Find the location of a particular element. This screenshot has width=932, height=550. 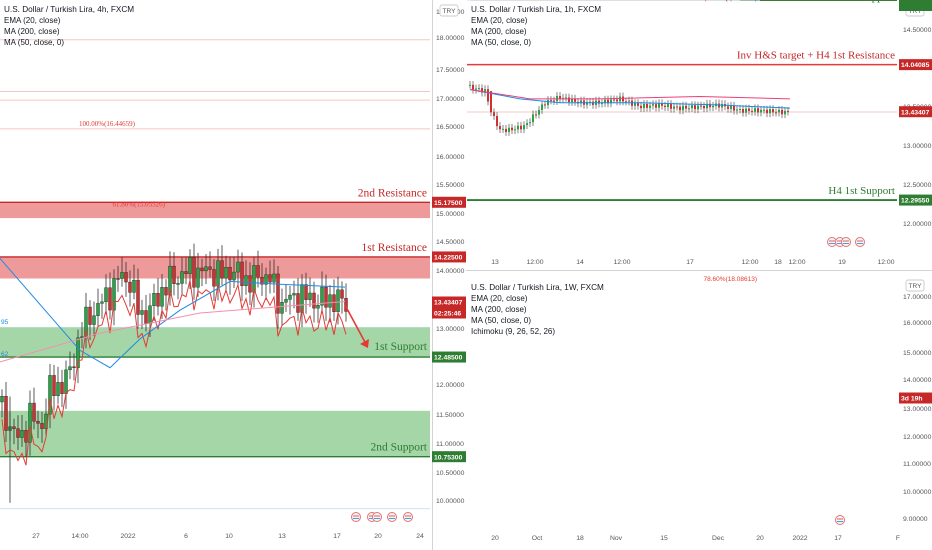

x-tick-label: 24 is located at coordinates (420, 536).